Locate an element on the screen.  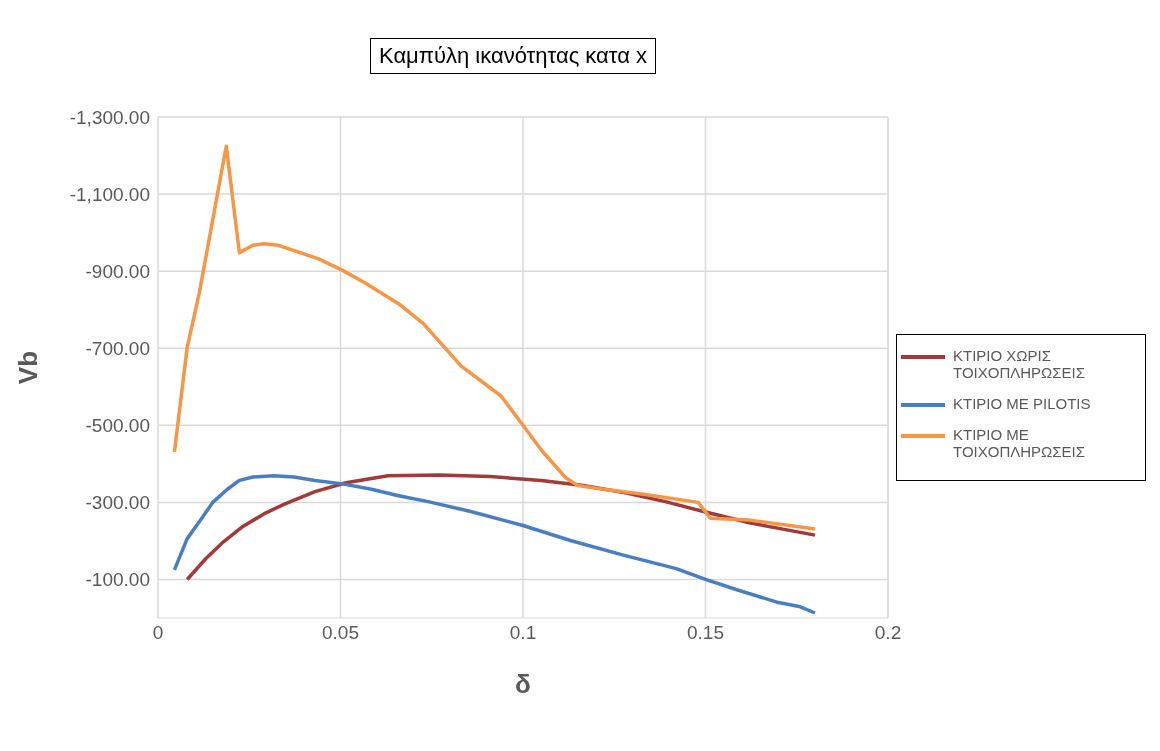
y-tick-label: -500.00 is located at coordinates (117, 426).